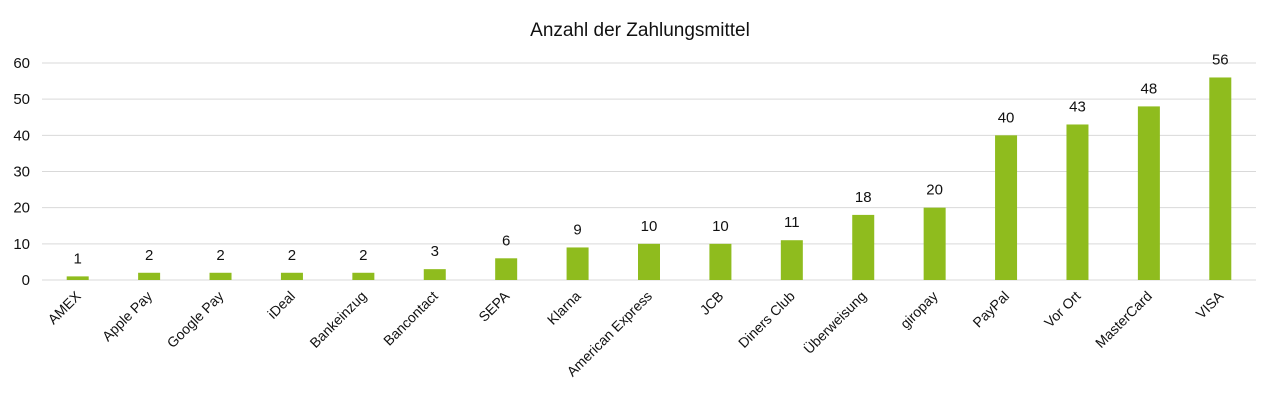 The height and width of the screenshot is (405, 1281). I want to click on y-tick-label: 10, so click(21, 244).